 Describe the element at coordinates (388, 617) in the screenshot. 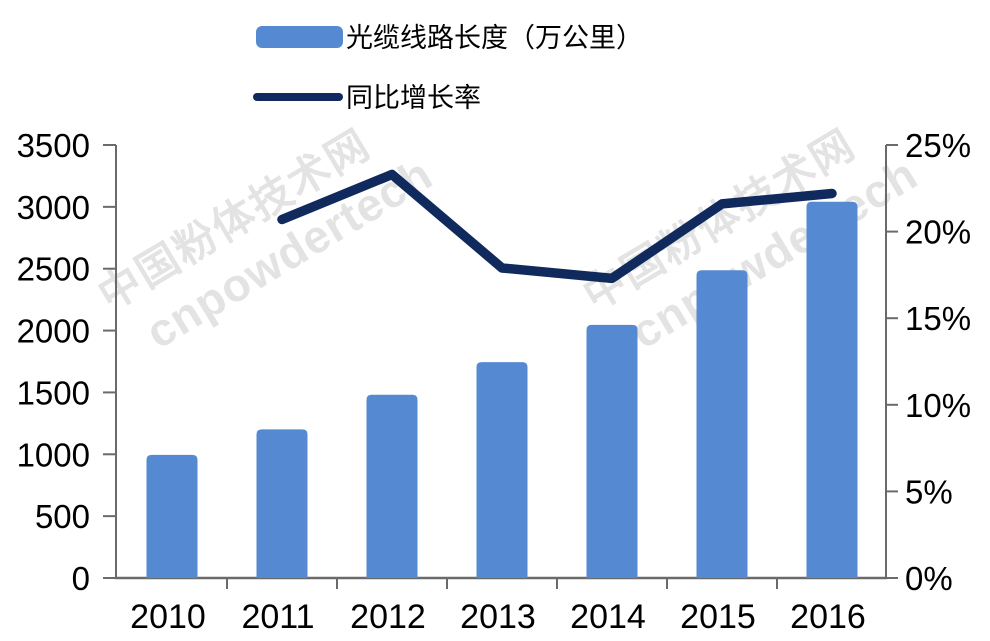

I see `x-axis-label-2012: 2012` at that location.